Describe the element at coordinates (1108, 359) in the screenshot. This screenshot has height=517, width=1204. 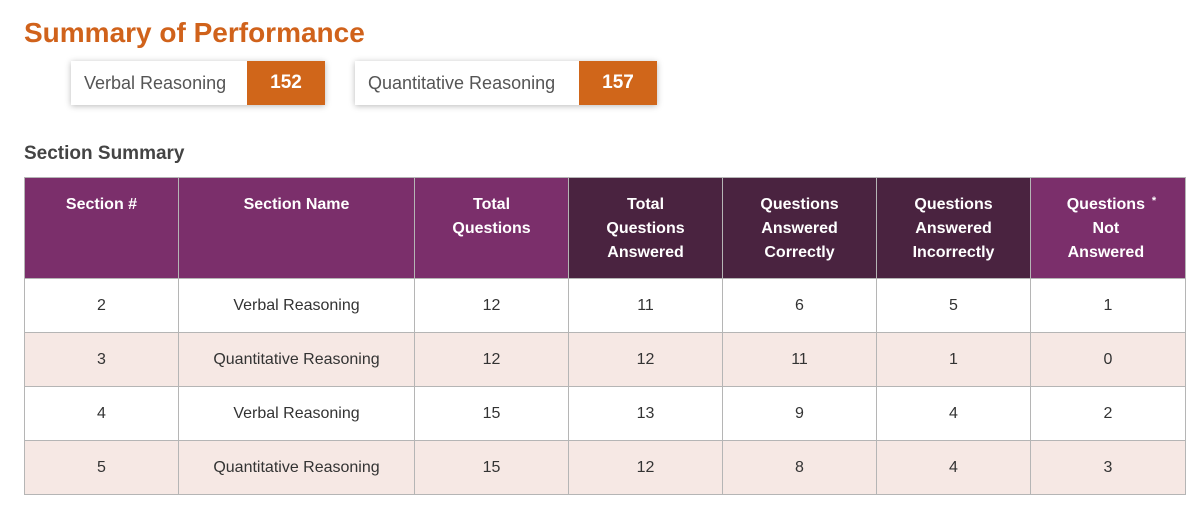
I see `cell-not-answered: 0` at that location.